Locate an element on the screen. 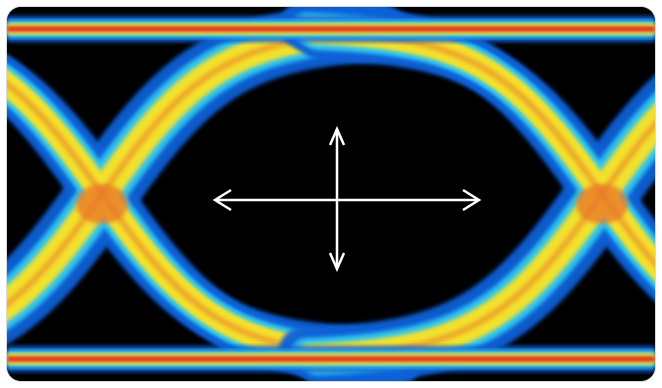 The image size is (662, 388). eye-height-arrowhead-top is located at coordinates (337, 135).